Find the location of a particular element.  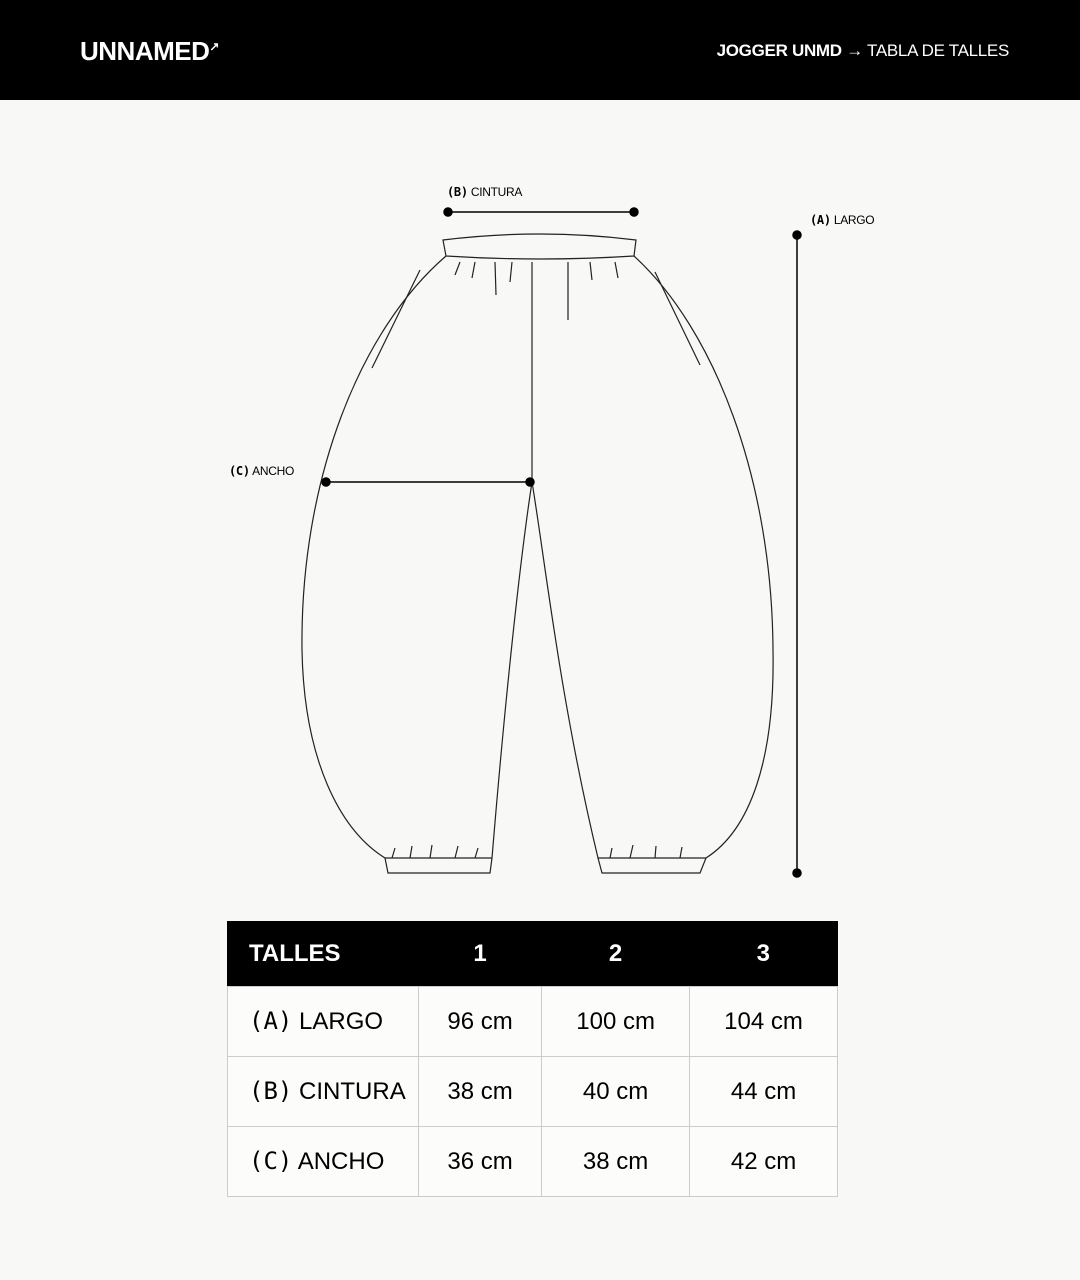

cell: 96 cm is located at coordinates (480, 1021).